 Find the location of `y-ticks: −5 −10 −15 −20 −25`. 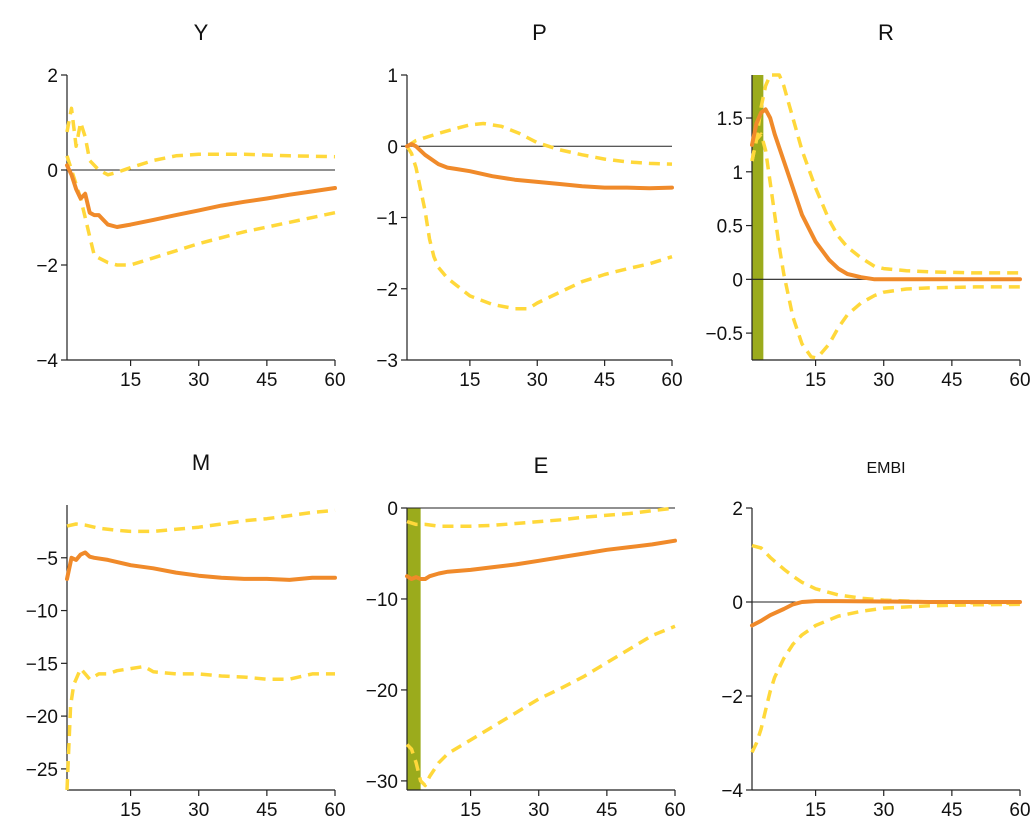

y-ticks: −5 −10 −15 −20 −25 is located at coordinates (46, 665).